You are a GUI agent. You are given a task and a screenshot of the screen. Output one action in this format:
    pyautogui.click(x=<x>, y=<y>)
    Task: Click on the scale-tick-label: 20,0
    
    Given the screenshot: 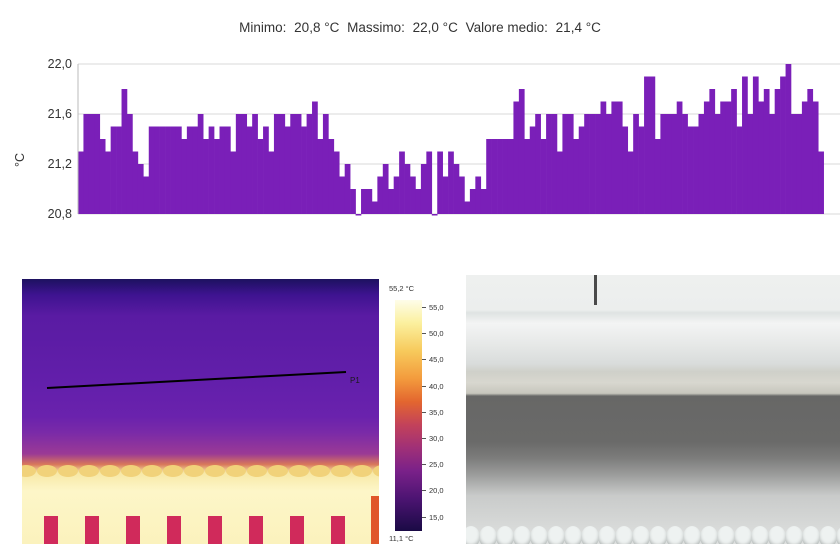 What is the action you would take?
    pyautogui.click(x=436, y=491)
    